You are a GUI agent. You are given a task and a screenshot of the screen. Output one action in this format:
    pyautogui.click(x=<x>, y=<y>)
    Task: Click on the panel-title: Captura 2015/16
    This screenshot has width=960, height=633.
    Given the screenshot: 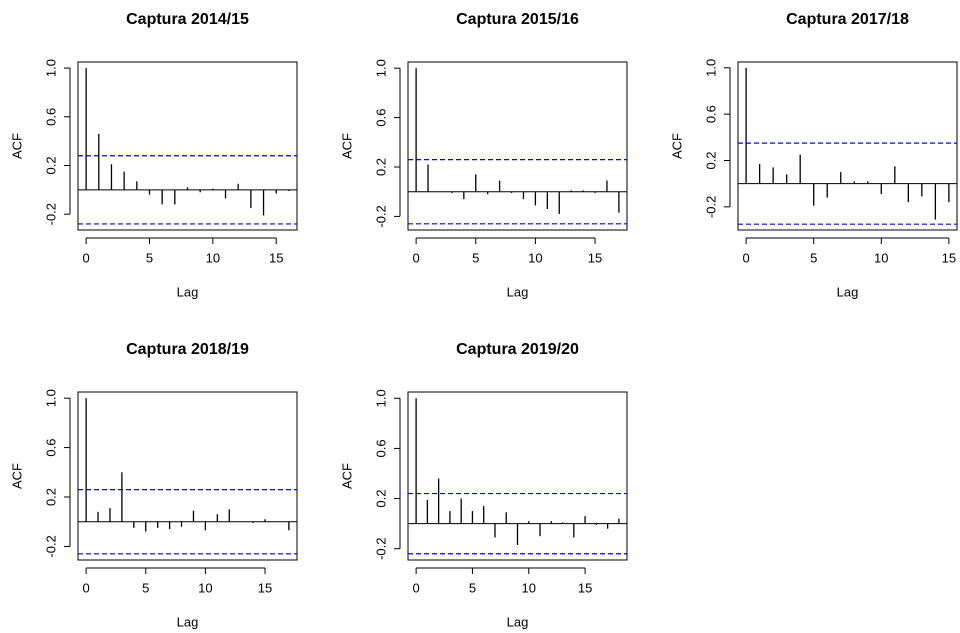 What is the action you would take?
    pyautogui.click(x=517, y=19)
    